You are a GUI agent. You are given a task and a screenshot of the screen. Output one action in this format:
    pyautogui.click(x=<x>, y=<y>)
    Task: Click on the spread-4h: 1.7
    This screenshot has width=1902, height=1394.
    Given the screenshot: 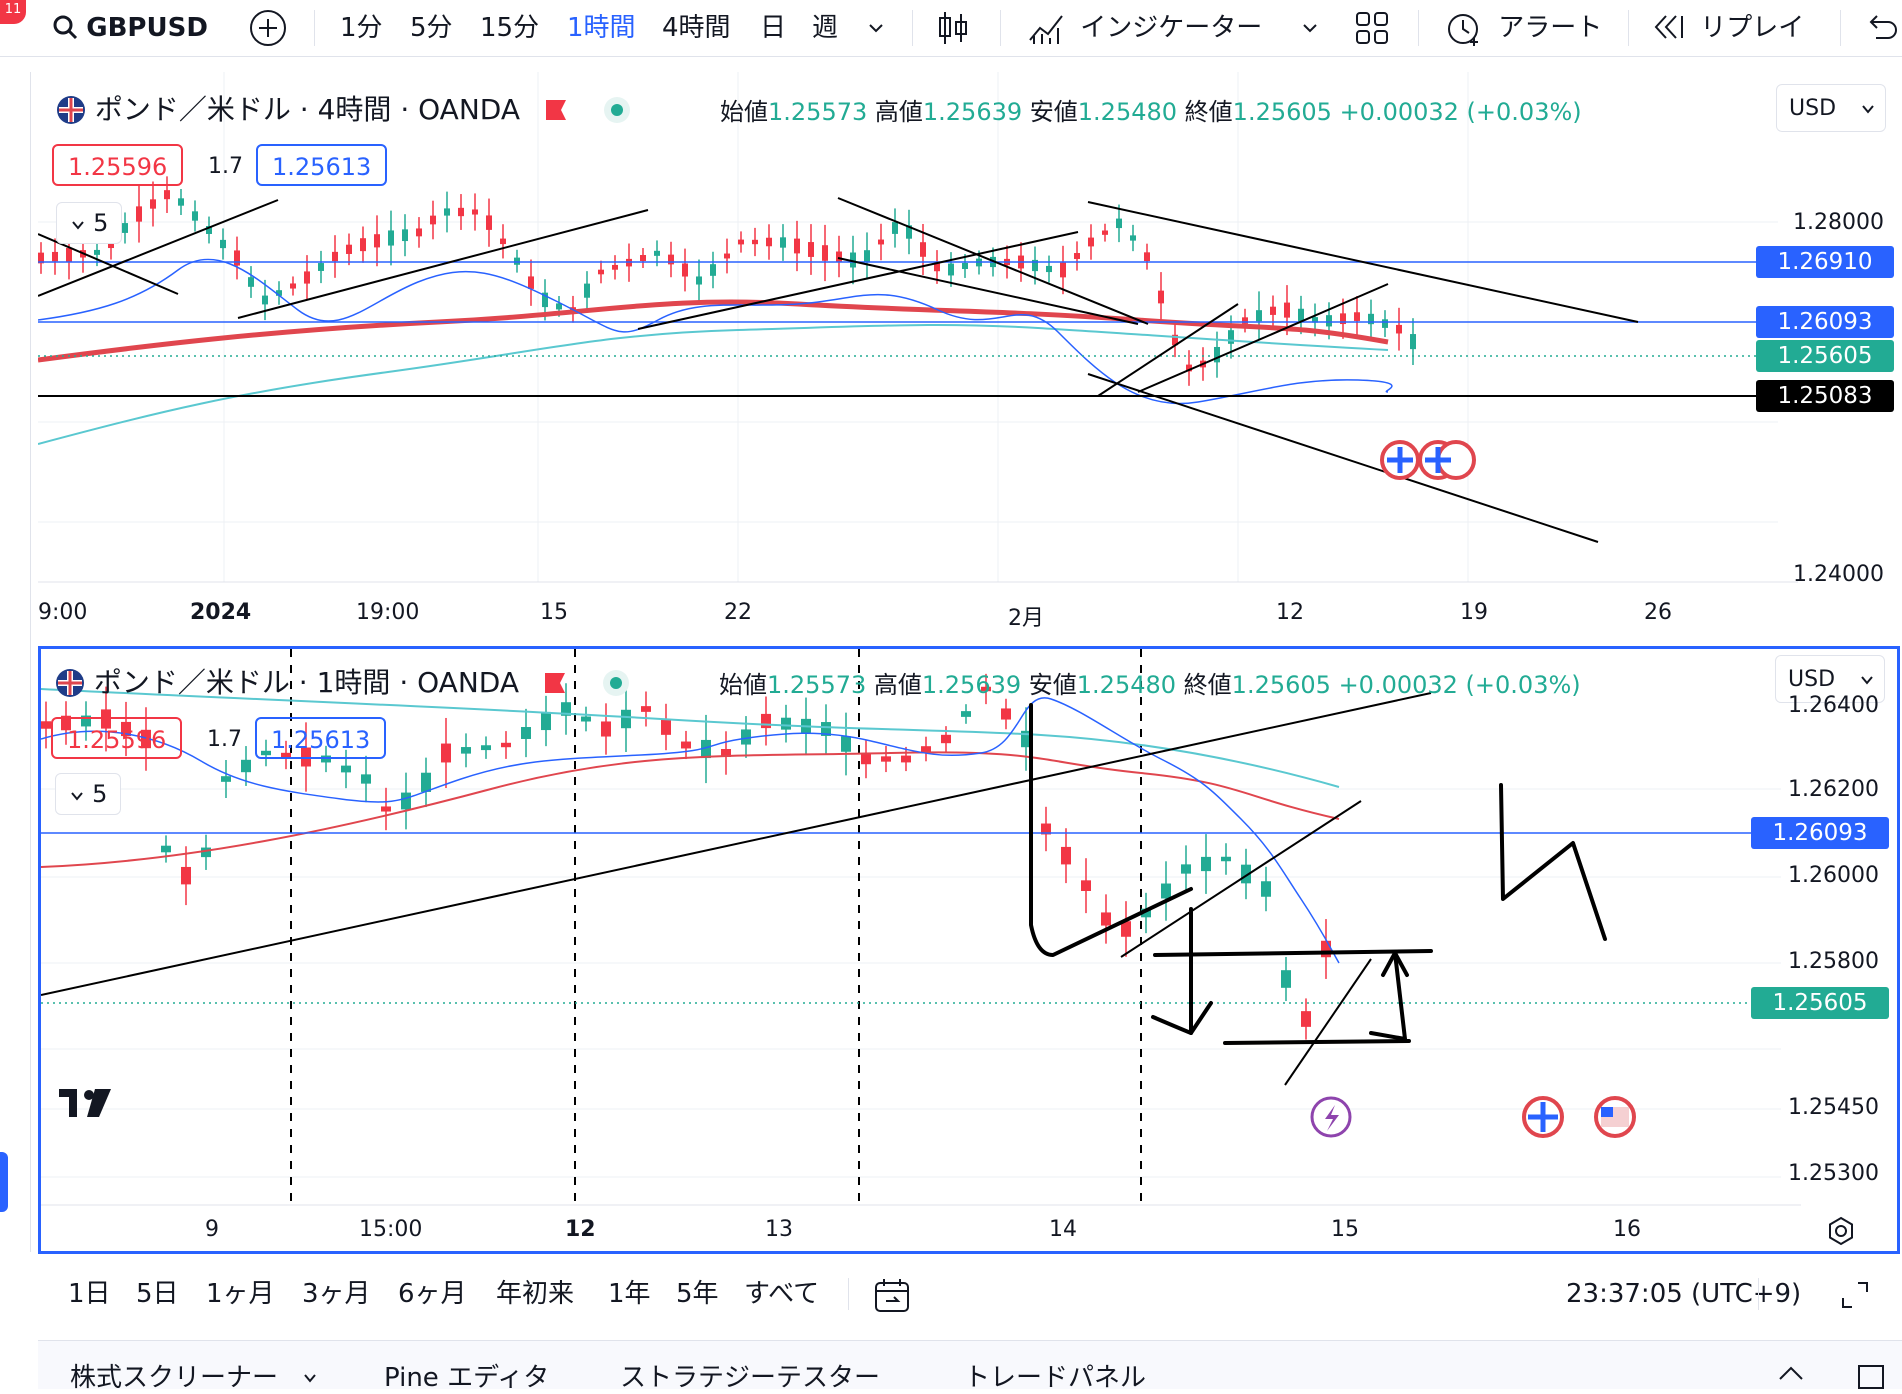 What is the action you would take?
    pyautogui.click(x=225, y=166)
    